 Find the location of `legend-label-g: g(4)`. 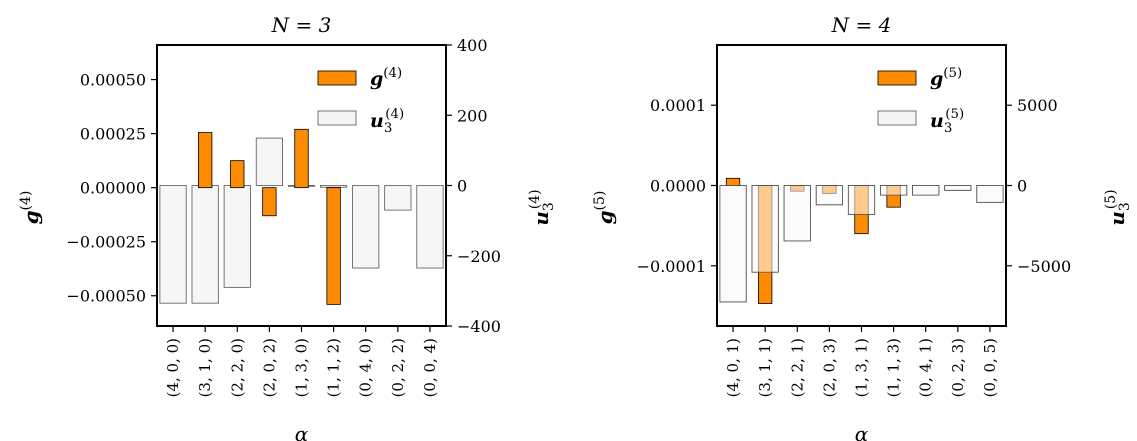

legend-label-g: g(4) is located at coordinates (386, 78).